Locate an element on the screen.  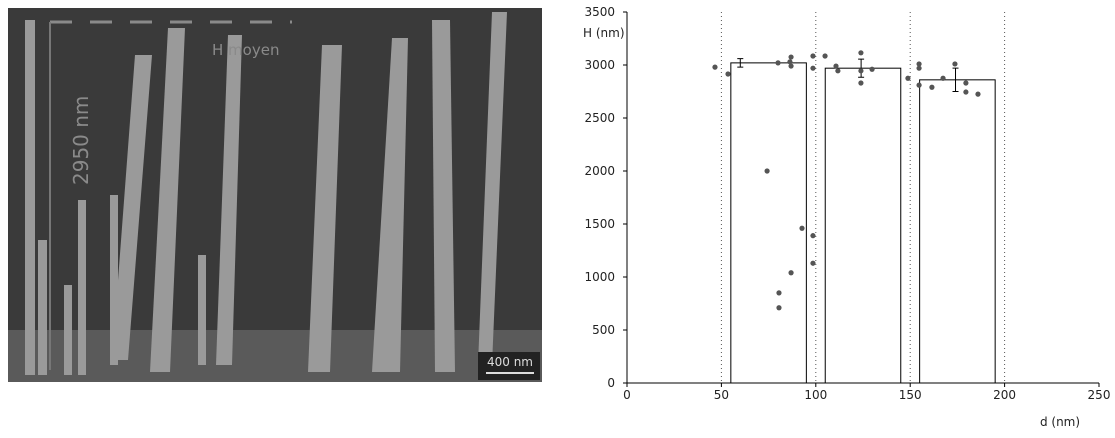
x-tick-label: 100 is located at coordinates (815, 395).